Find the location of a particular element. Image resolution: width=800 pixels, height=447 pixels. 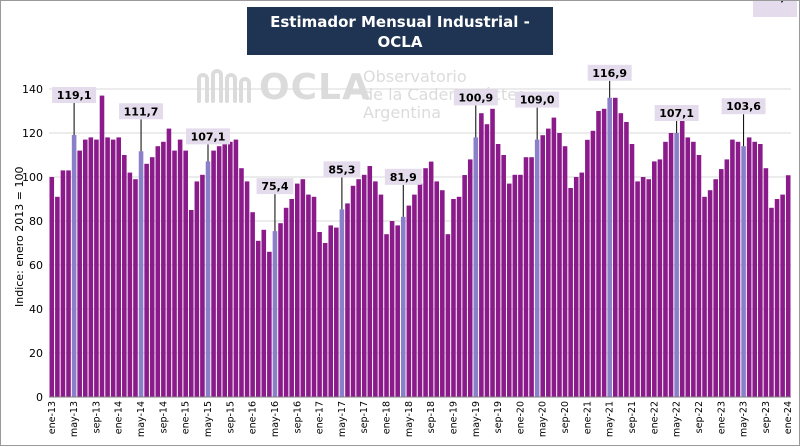

annotation-label: 116,9 is located at coordinates (609, 73).